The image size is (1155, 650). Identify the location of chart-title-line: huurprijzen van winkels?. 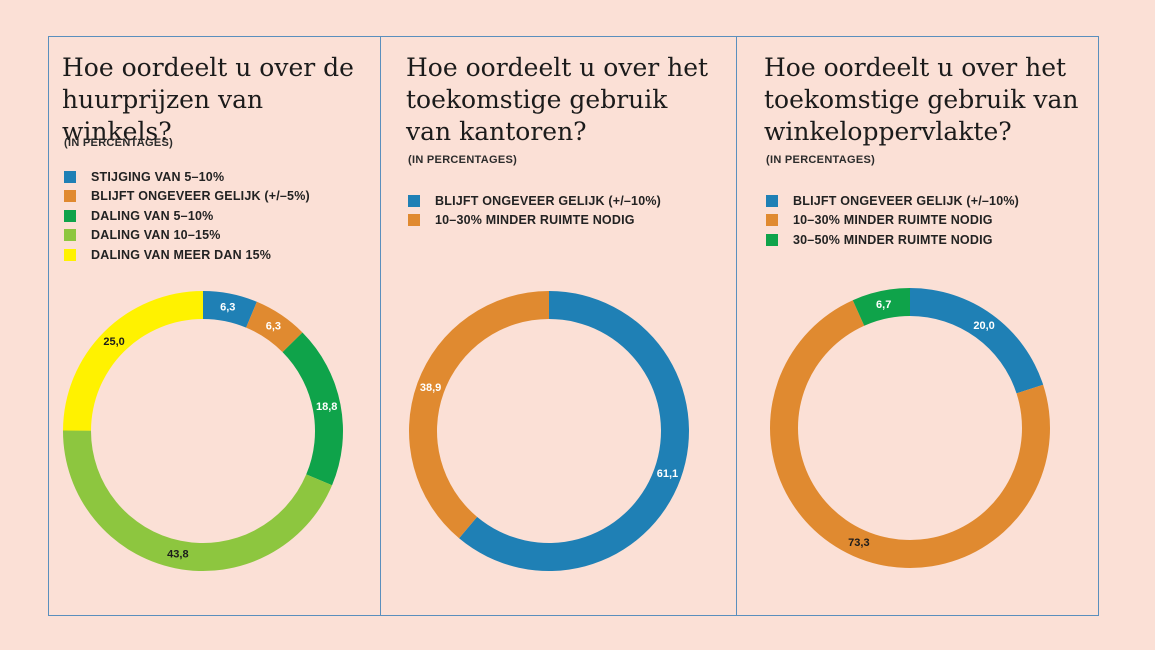
(163, 115).